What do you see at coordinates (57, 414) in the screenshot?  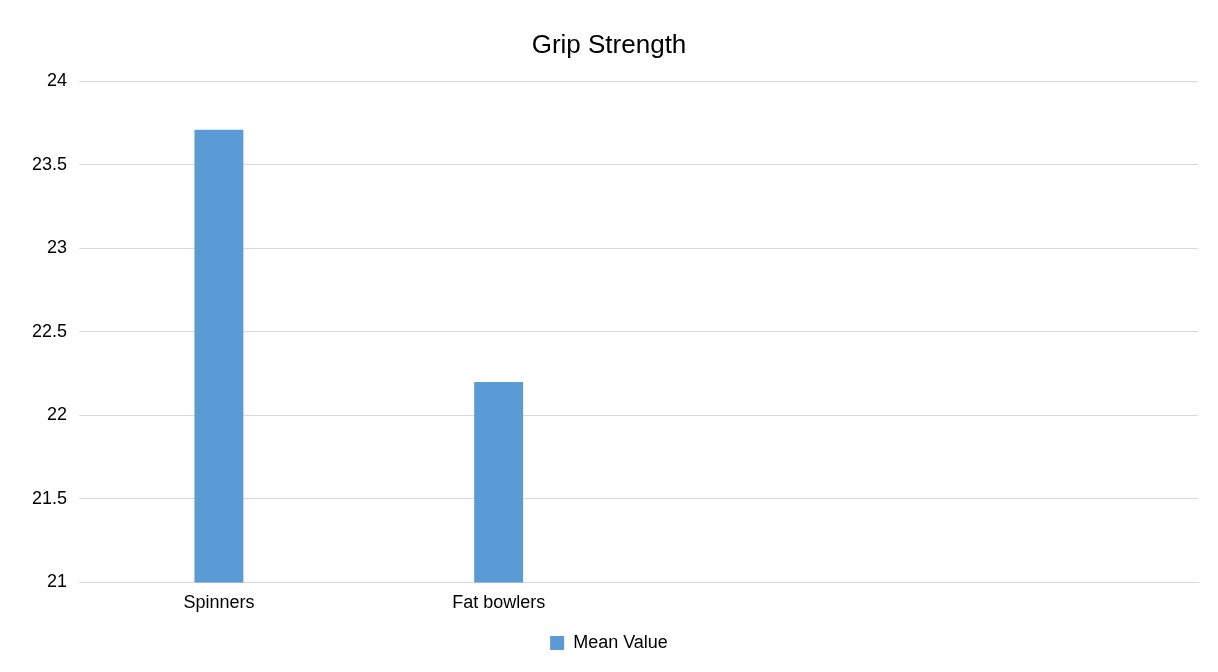 I see `y-tick-label: 22` at bounding box center [57, 414].